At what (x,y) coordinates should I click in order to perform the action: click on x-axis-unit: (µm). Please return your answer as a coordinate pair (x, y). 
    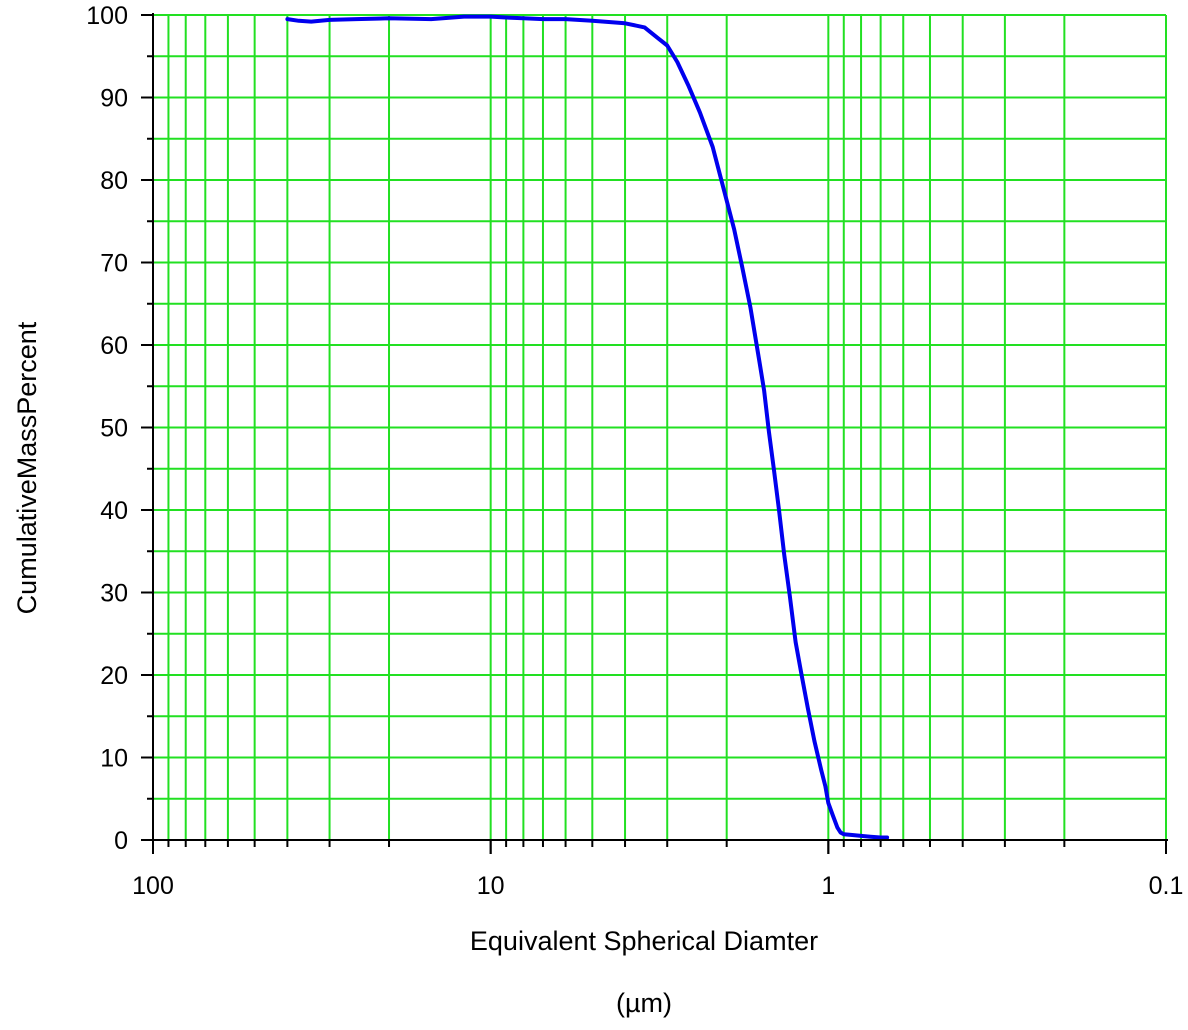
    Looking at the image, I should click on (644, 1003).